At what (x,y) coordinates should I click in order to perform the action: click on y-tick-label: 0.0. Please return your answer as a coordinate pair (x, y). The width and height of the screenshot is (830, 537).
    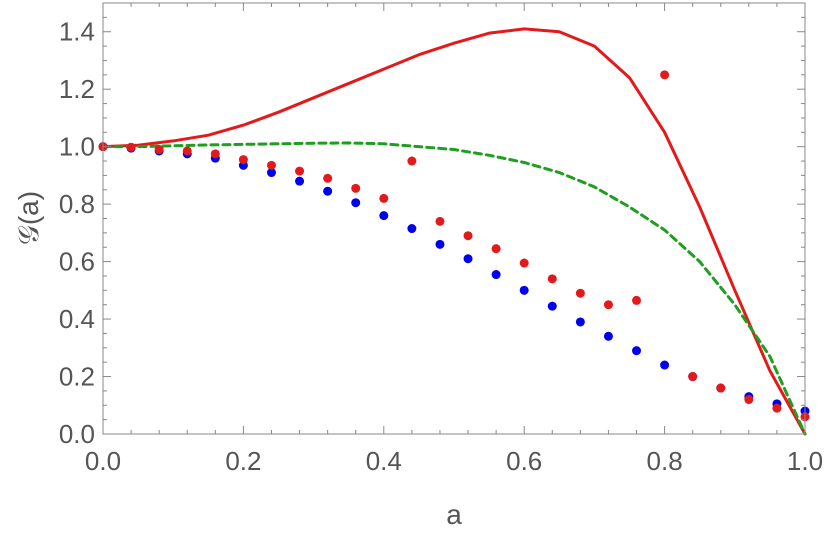
    Looking at the image, I should click on (77, 434).